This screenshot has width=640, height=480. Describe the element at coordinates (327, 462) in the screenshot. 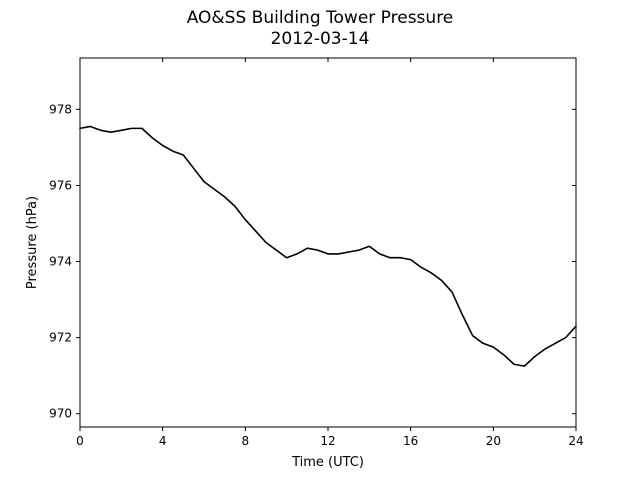

I see `x-axis-label: Time (UTC)` at that location.